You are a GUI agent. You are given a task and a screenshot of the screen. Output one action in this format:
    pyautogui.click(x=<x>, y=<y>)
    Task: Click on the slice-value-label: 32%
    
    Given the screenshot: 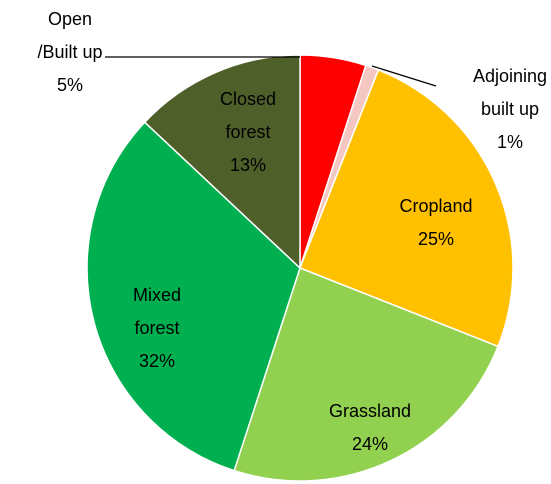 What is the action you would take?
    pyautogui.click(x=157, y=361)
    